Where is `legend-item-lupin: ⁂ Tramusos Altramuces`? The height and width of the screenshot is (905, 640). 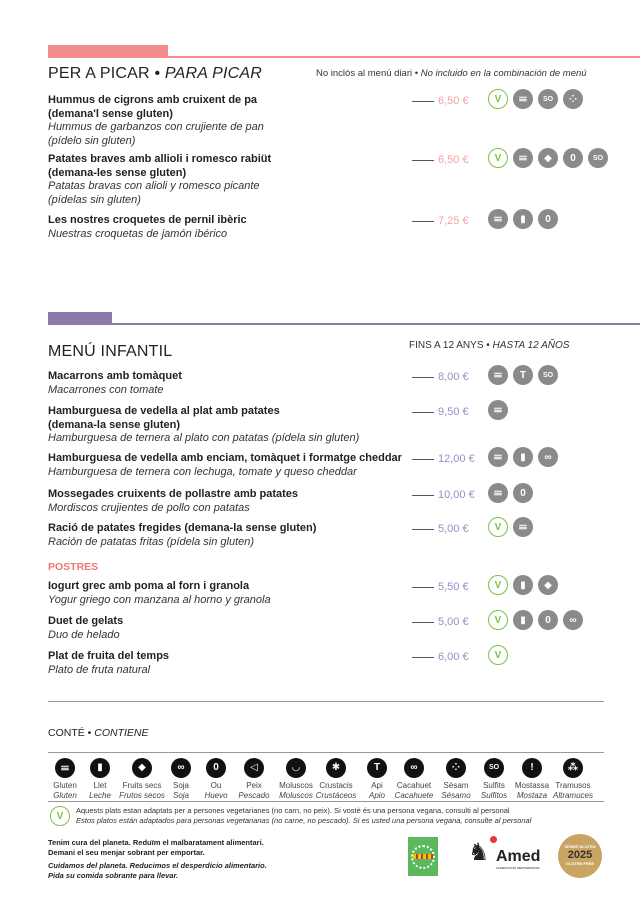 legend-item-lupin: ⁂ Tramusos Altramuces is located at coordinates (573, 779).